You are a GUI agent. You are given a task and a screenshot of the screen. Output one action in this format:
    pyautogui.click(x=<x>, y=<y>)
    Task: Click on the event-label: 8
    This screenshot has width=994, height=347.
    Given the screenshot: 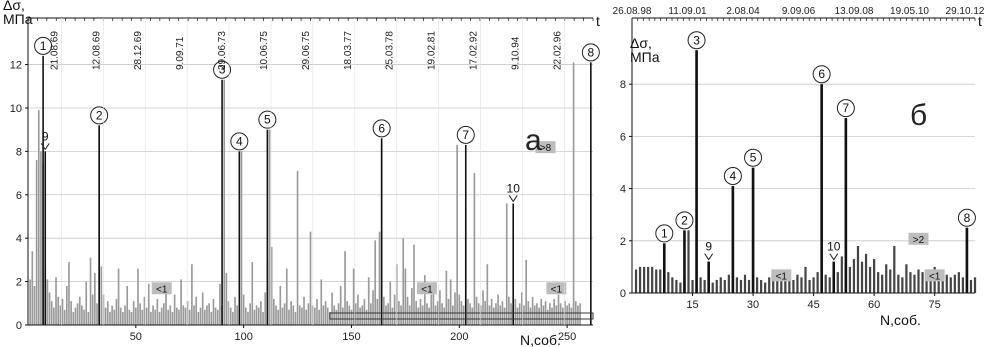 What is the action you would take?
    pyautogui.click(x=967, y=218)
    